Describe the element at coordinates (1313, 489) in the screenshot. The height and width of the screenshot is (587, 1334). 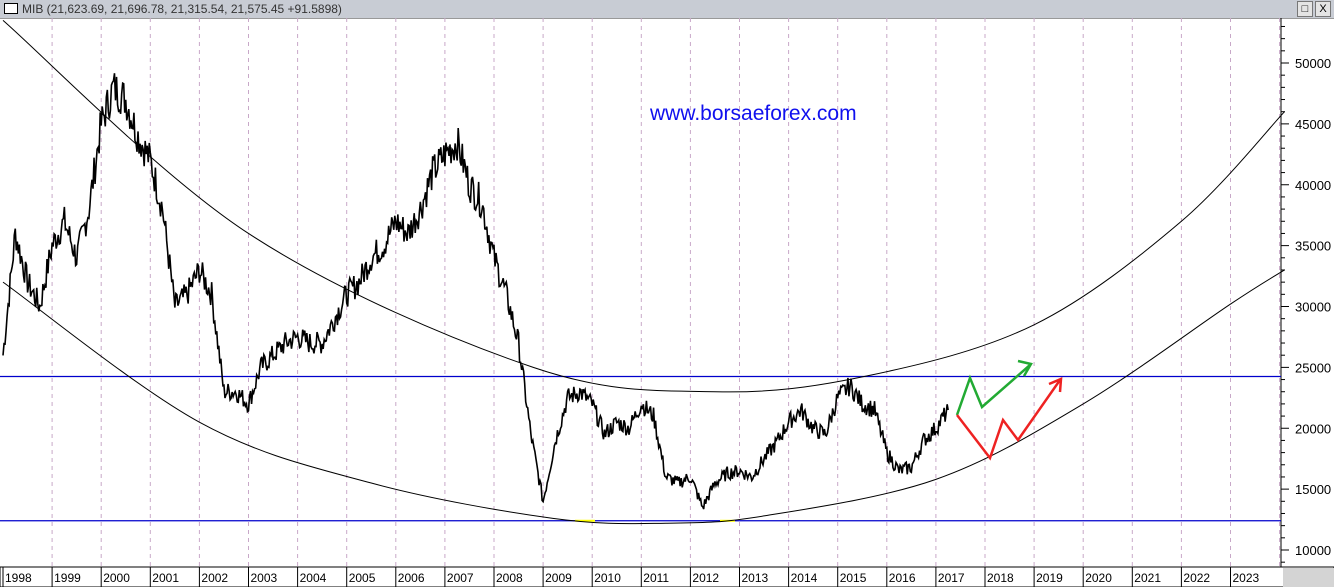
I see `y-tick-label: 15000` at that location.